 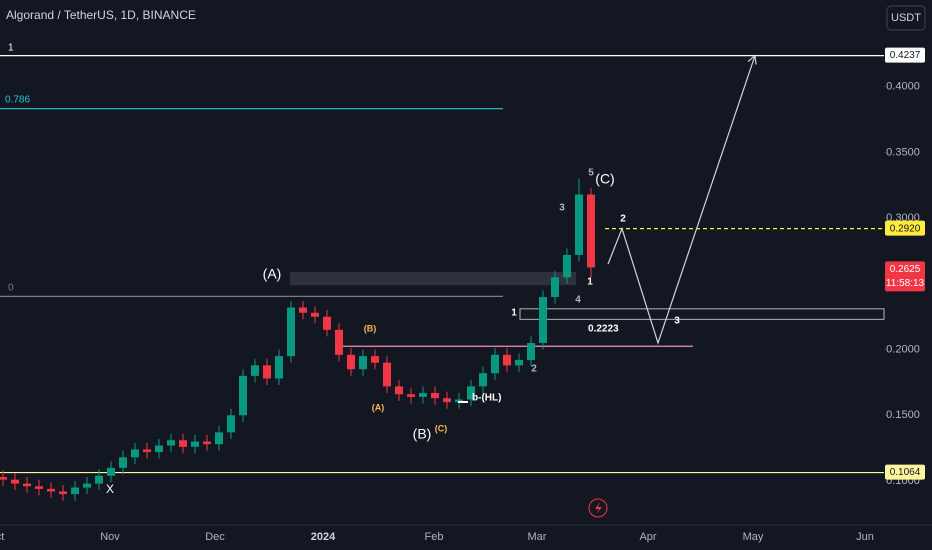 I want to click on currency: USDT, so click(x=906, y=18).